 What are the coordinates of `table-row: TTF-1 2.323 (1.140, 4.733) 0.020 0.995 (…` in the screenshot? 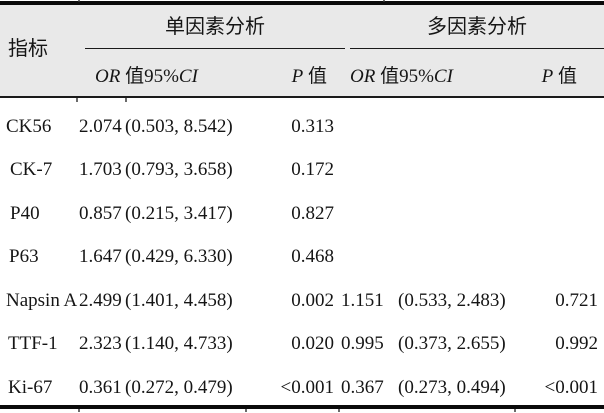 It's located at (302, 345).